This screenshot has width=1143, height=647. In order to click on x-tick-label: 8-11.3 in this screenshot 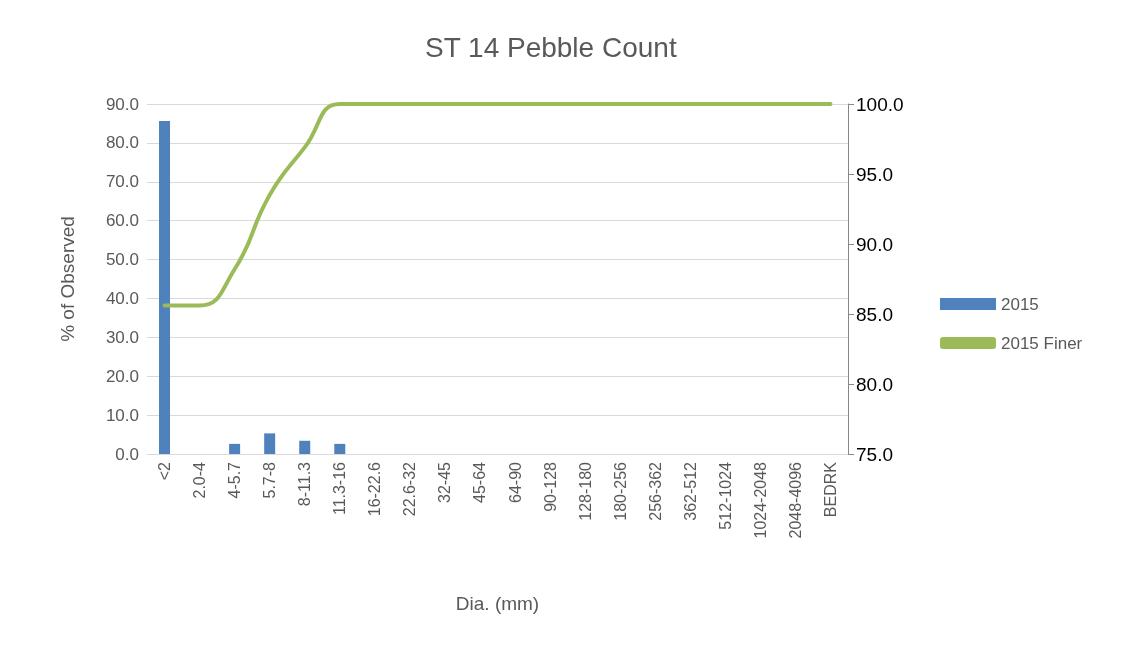, I will do `click(305, 484)`.